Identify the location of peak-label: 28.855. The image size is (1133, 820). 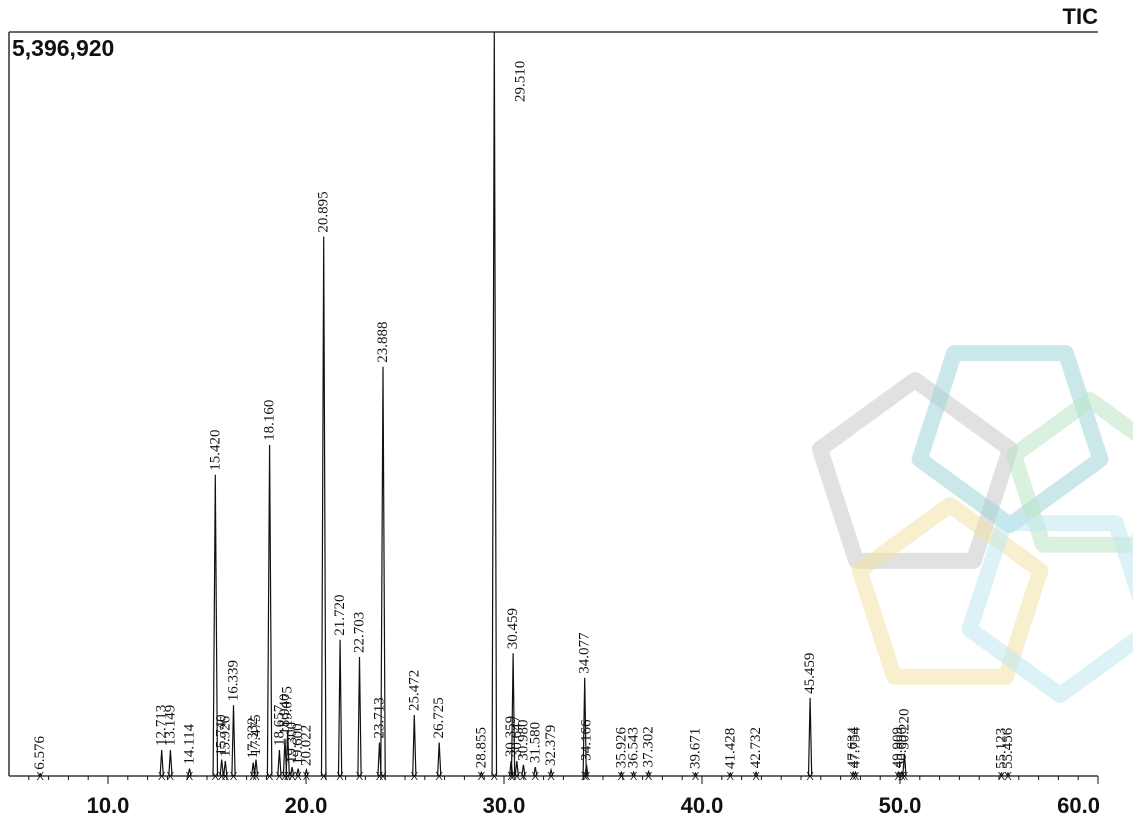
(481, 747).